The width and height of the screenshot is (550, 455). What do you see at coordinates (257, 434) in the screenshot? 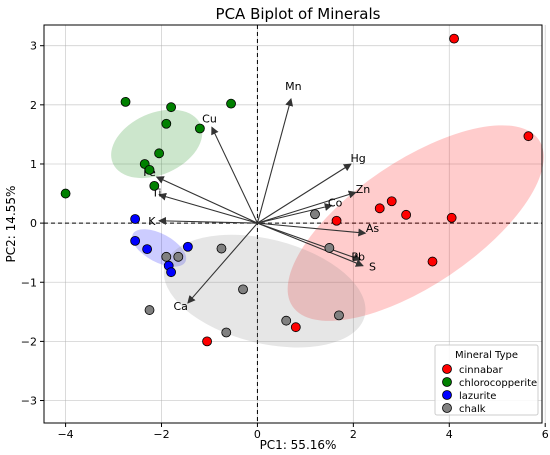
I see `x-tick-label: 0` at bounding box center [257, 434].